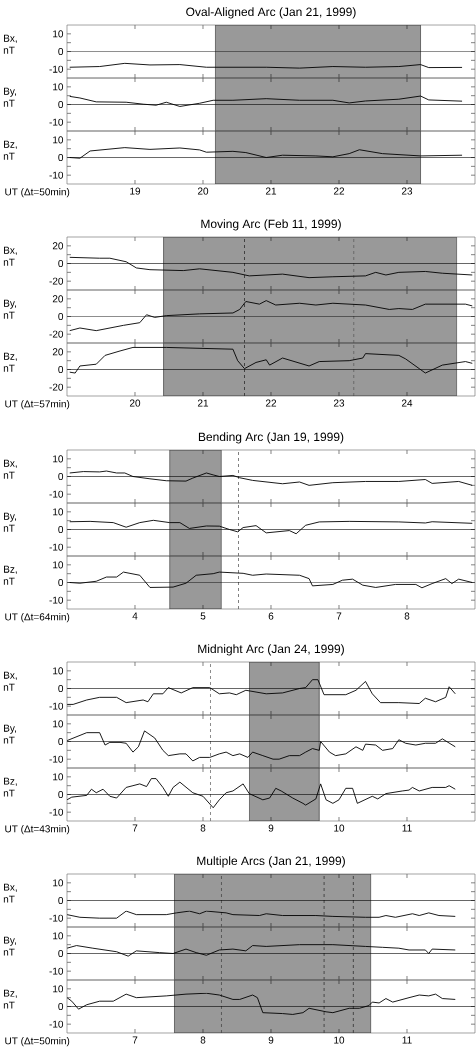 This screenshot has height=1058, width=476. Describe the element at coordinates (135, 191) in the screenshot. I see `x-tick-label: 19` at that location.